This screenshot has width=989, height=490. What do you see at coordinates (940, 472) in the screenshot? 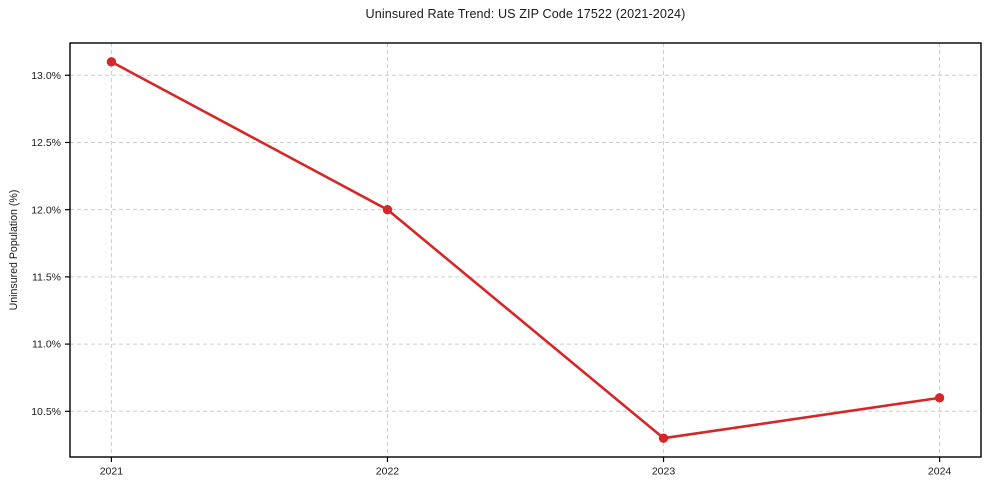
I see `x-tick-label: 2024` at bounding box center [940, 472].